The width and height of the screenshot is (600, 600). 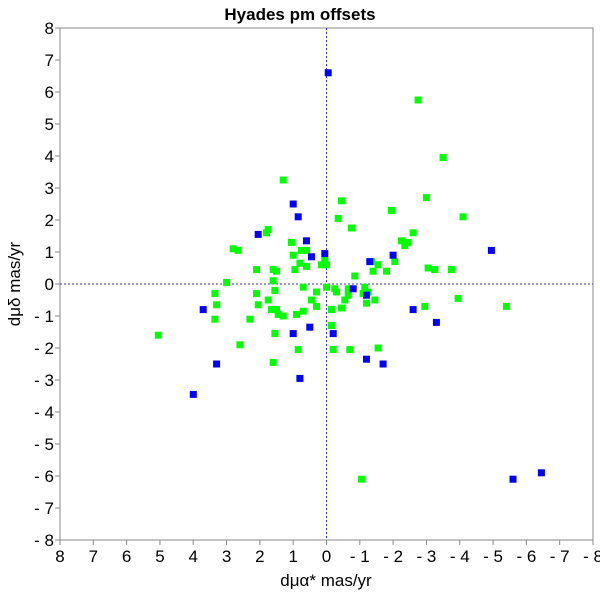 I want to click on x-tick-label: 3, so click(x=226, y=556).